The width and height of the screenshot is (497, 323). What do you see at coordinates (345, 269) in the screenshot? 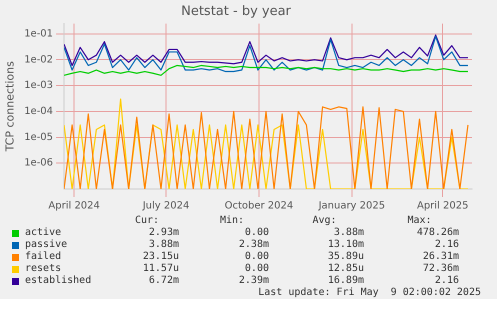
I see `text: 12.85u` at bounding box center [345, 269].